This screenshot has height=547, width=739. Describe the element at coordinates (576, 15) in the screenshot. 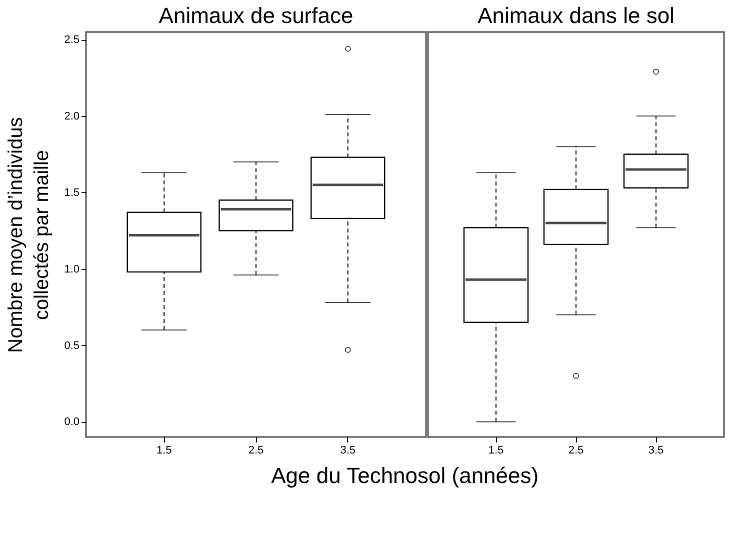

I see `chart-title: Animaux dans le sol` at that location.